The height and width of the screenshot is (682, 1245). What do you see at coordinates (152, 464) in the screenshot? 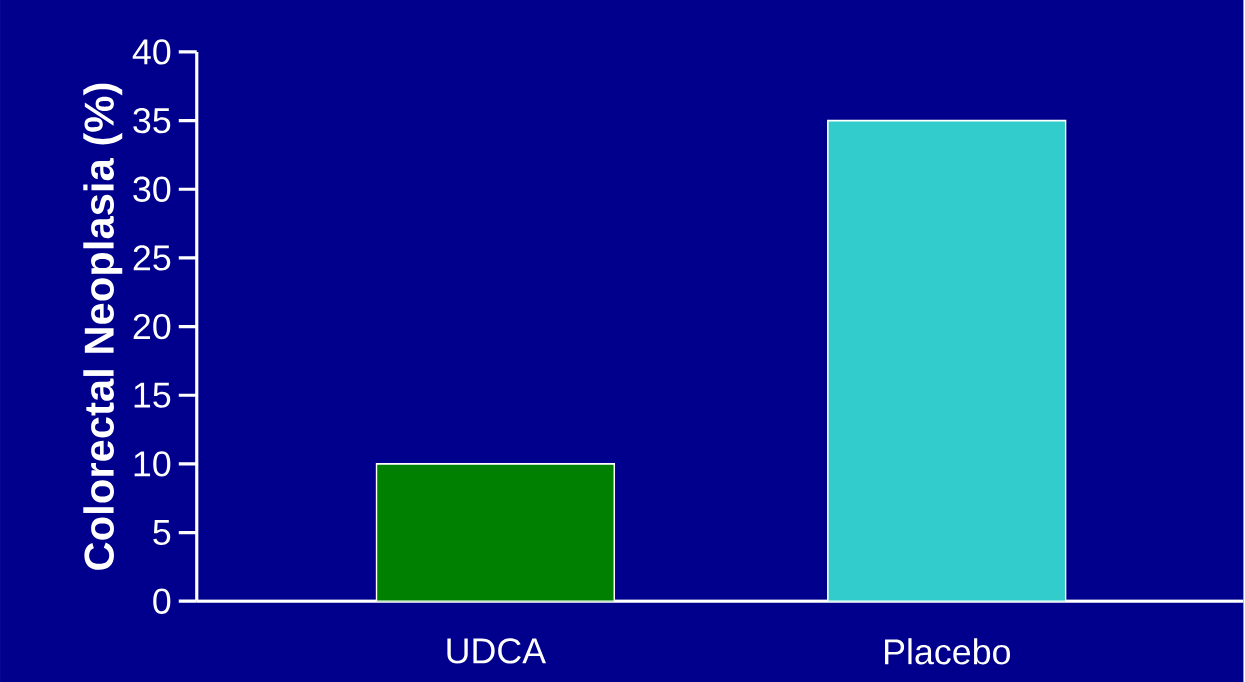
I see `y-tick-label: 10` at bounding box center [152, 464].